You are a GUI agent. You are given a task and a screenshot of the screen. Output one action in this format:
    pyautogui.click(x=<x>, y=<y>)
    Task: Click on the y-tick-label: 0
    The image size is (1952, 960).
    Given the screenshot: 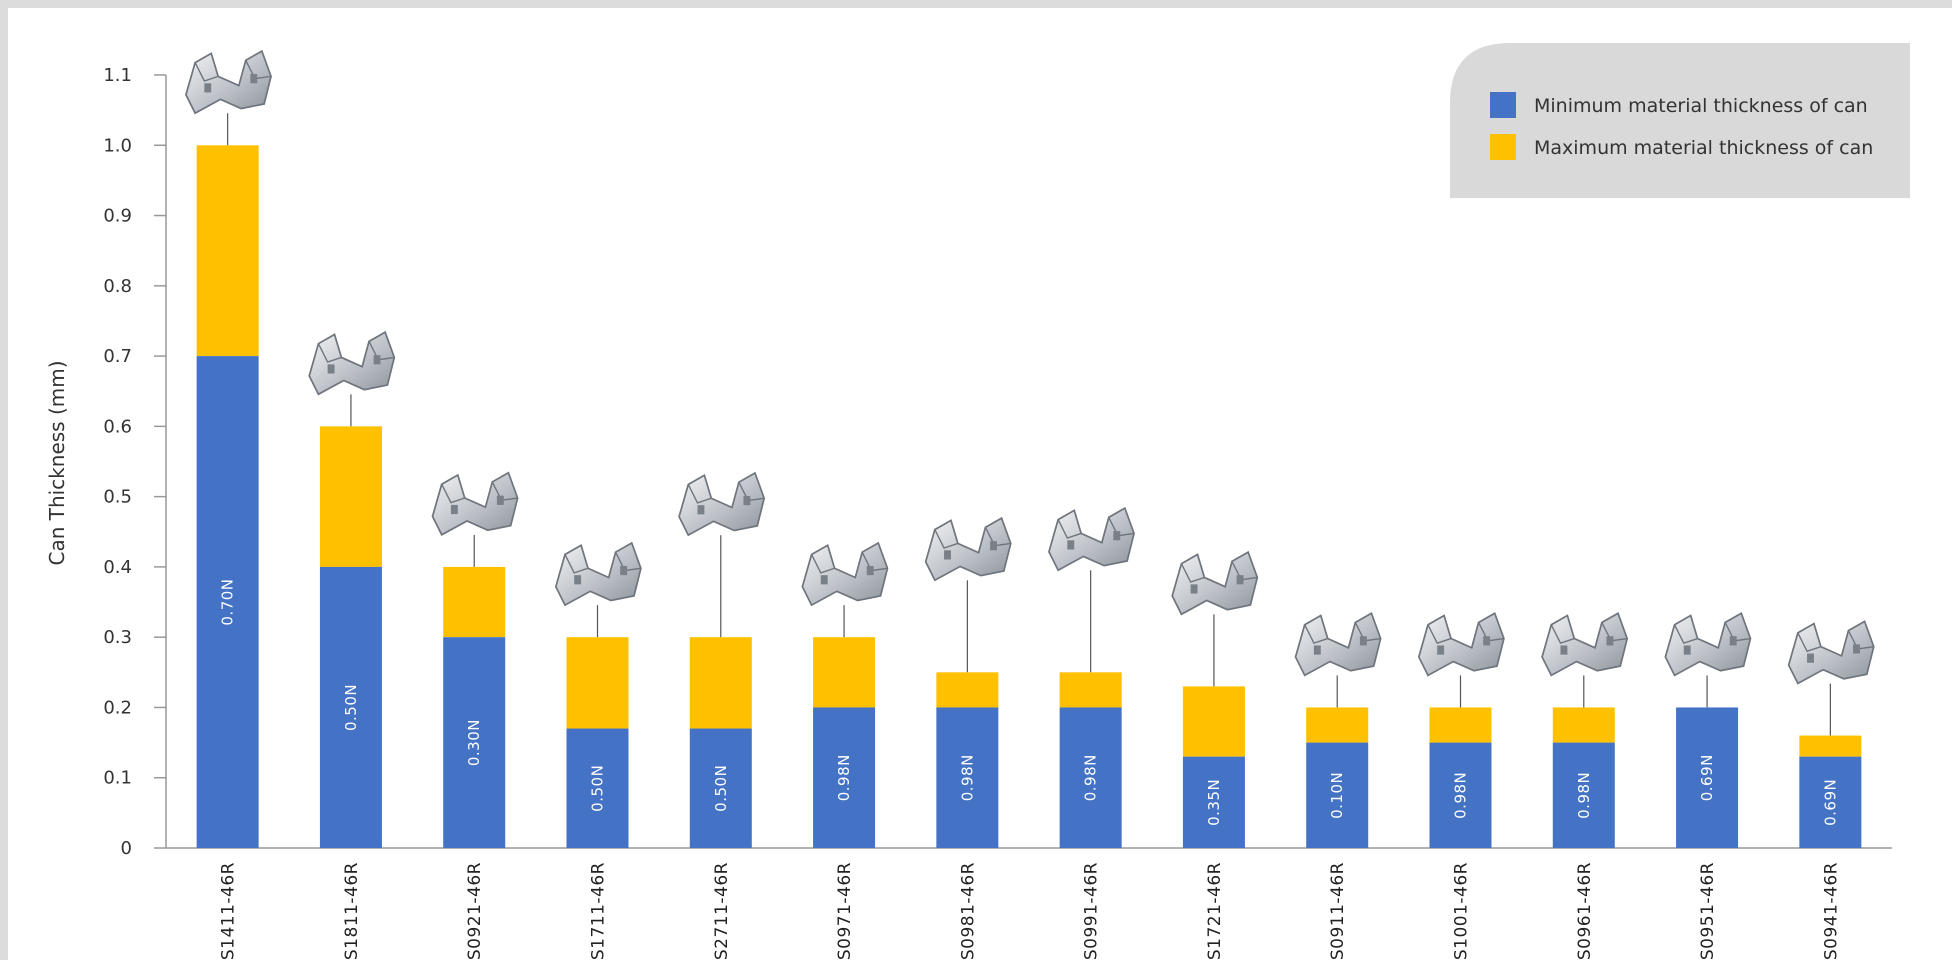 What is the action you would take?
    pyautogui.click(x=126, y=848)
    